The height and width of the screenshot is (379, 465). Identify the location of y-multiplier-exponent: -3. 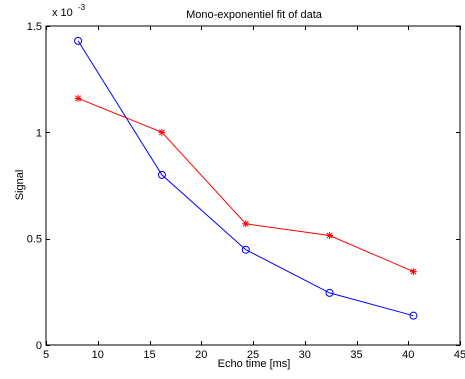
(82, 7).